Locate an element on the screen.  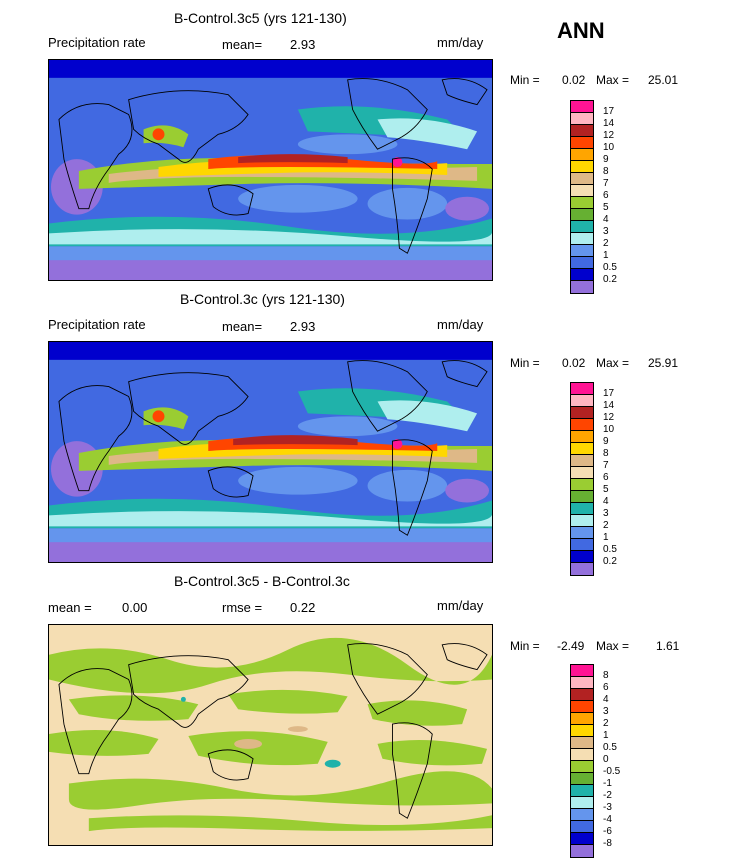
panel3-title: B-Control.3c5 - B-Control.3c is located at coordinates (262, 581).